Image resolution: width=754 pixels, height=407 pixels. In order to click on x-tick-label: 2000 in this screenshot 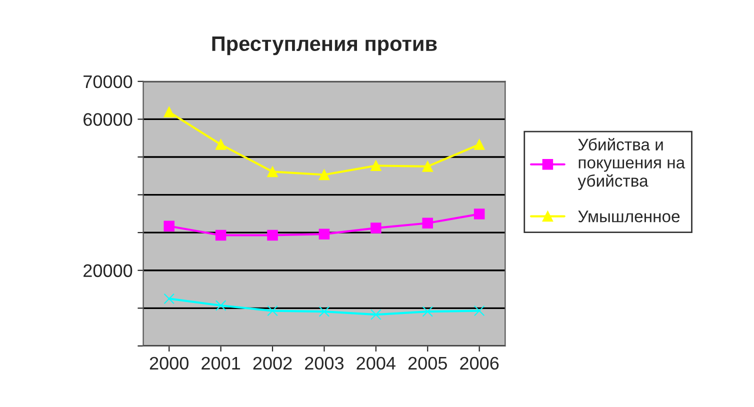, I will do `click(169, 363)`.